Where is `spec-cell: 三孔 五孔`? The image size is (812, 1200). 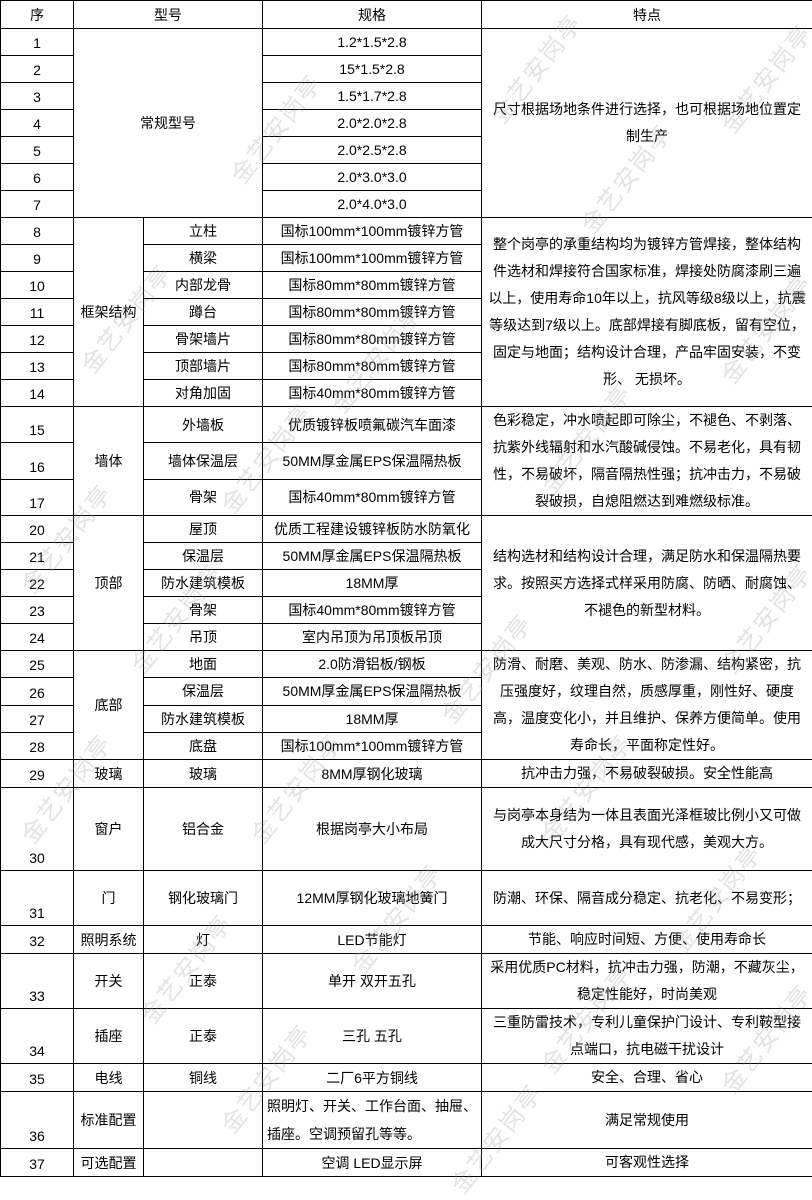 spec-cell: 三孔 五孔 is located at coordinates (372, 1036).